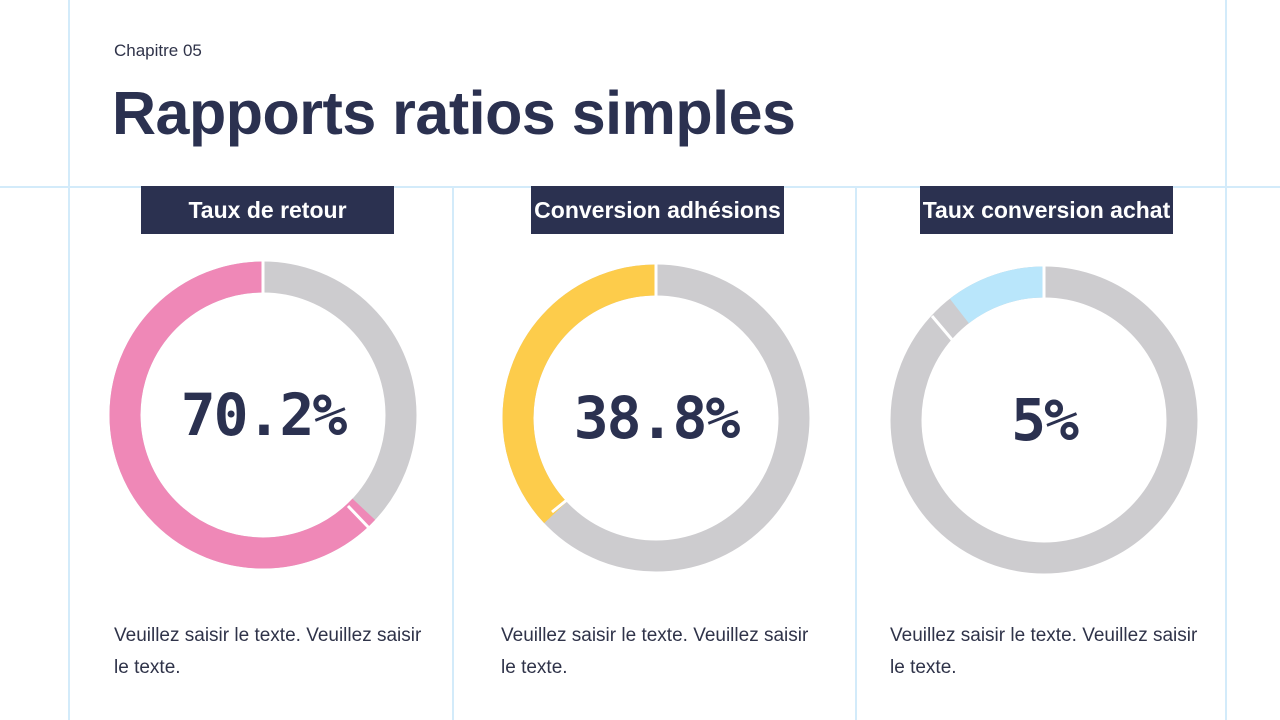  I want to click on chapter-label: Chapitre 05, so click(158, 50).